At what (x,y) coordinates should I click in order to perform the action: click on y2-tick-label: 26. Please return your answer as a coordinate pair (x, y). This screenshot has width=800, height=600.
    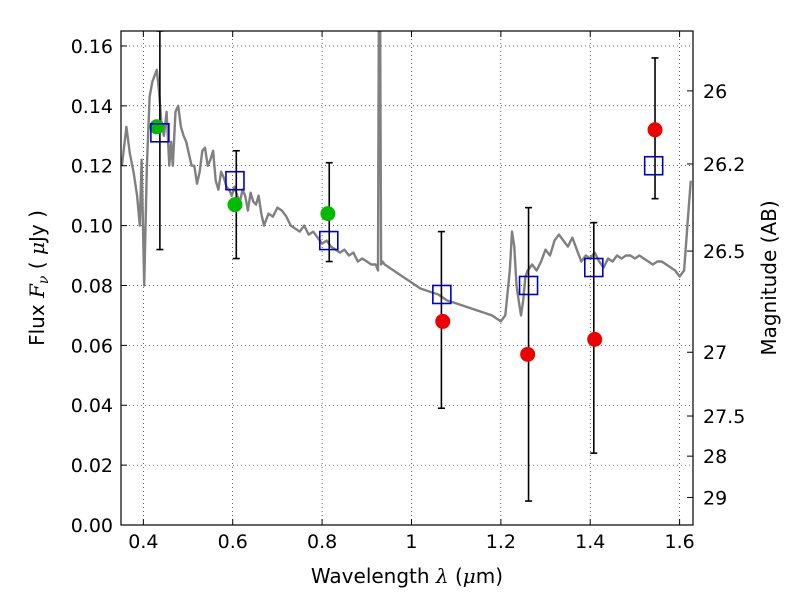
    Looking at the image, I should click on (715, 92).